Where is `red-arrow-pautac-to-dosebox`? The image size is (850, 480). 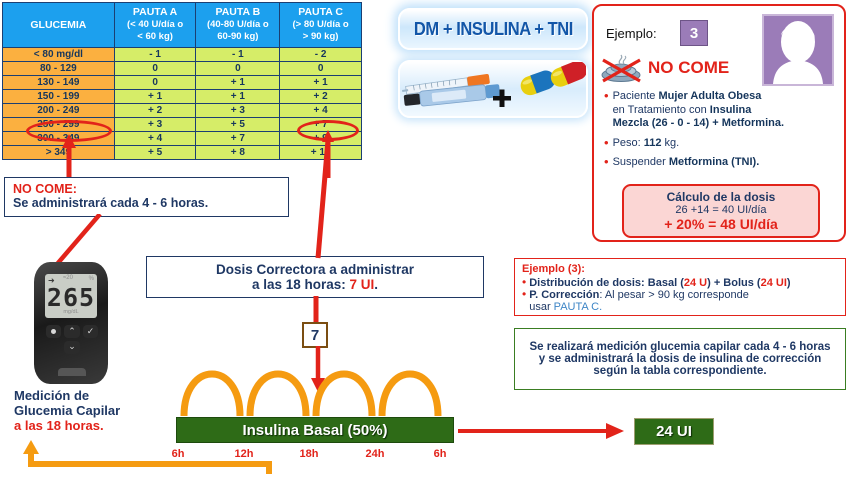 red-arrow-pautac-to-dosebox is located at coordinates (323, 199).